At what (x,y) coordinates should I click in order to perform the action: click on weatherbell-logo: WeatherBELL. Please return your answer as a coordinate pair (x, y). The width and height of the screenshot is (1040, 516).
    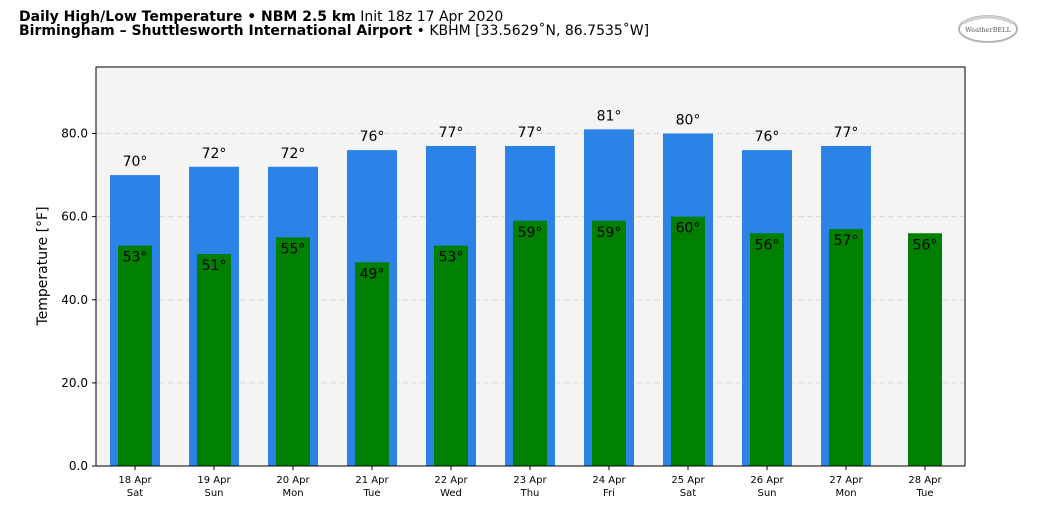
    Looking at the image, I should click on (988, 29).